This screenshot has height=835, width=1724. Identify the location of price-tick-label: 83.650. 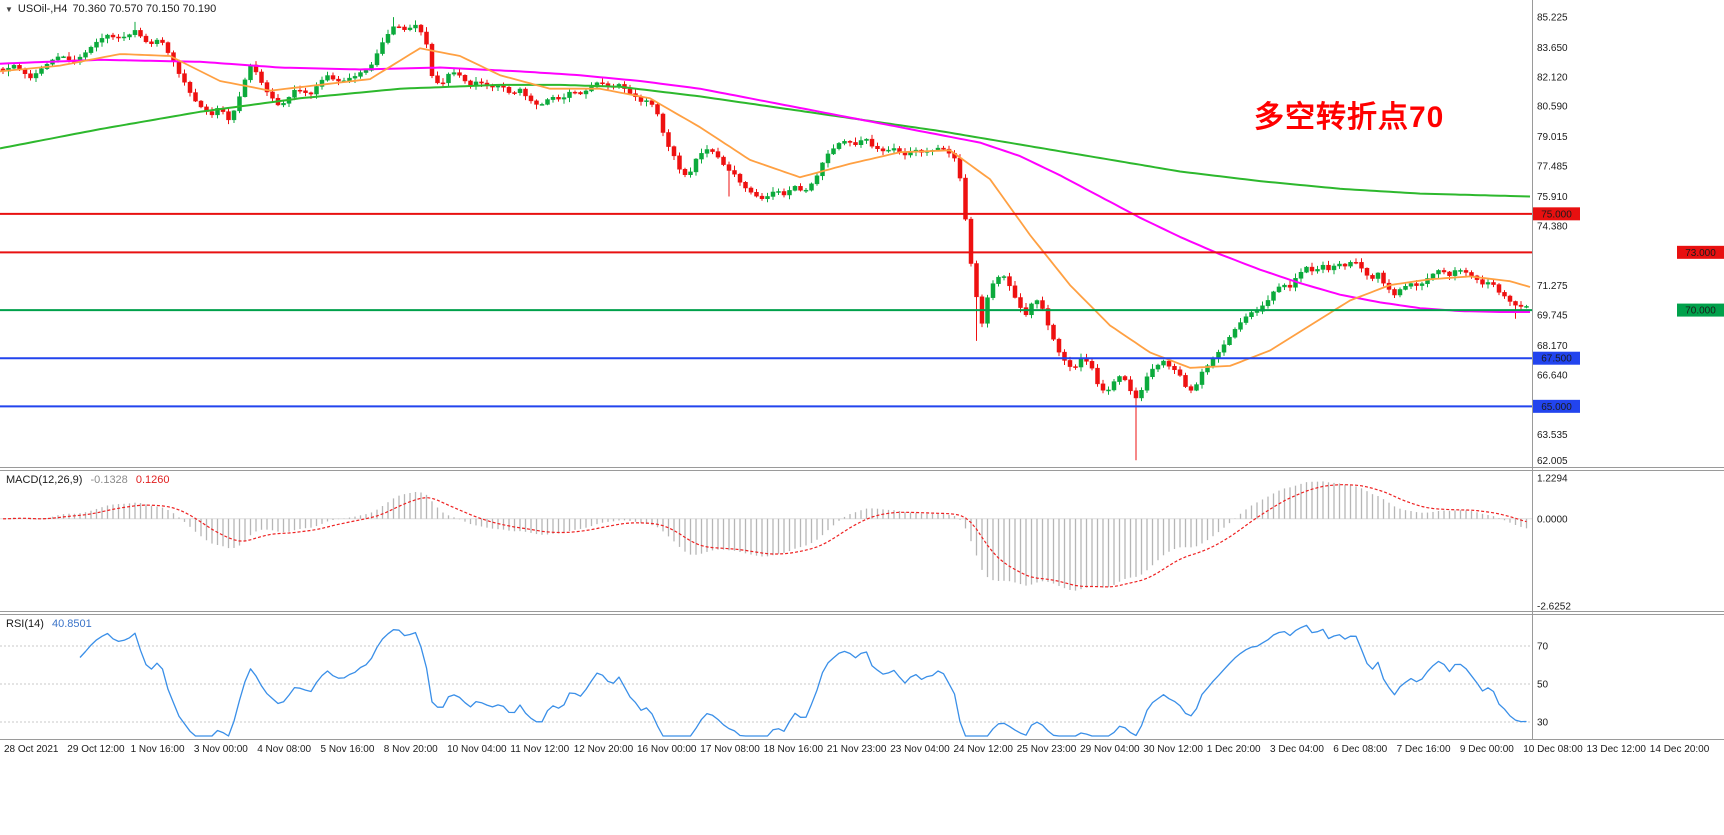
(1552, 48).